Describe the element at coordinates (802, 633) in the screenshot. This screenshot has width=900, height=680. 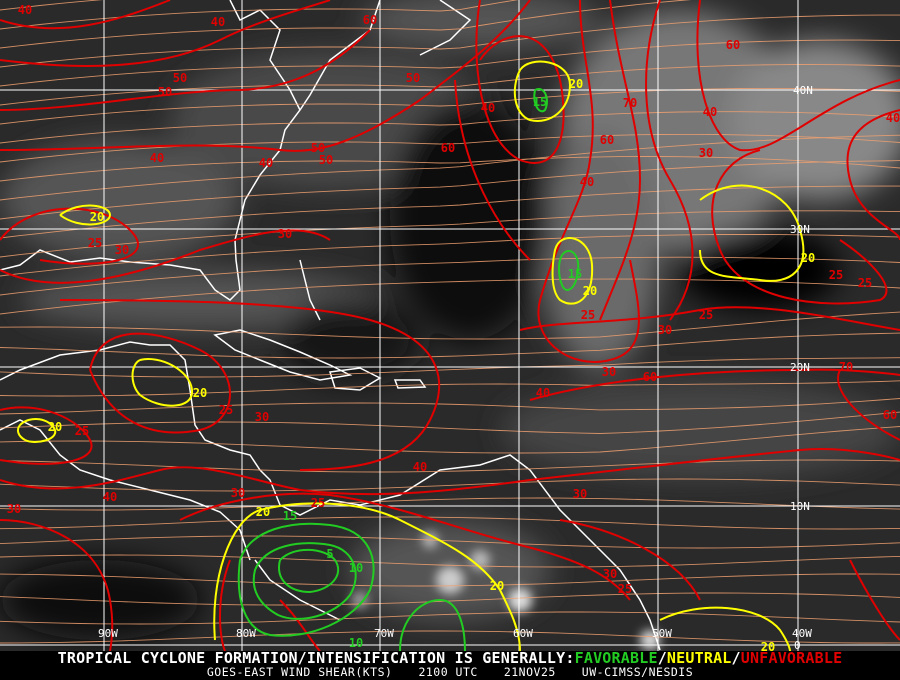
I see `lon-label-40w: 40W` at that location.